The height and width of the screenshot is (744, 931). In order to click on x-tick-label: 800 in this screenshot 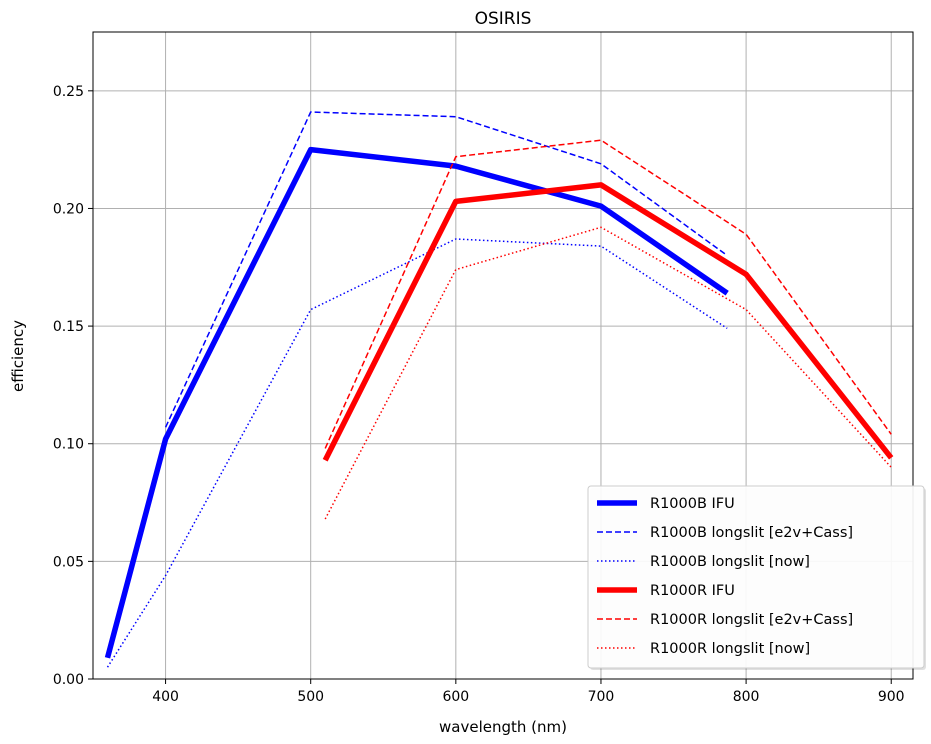, I will do `click(746, 697)`.